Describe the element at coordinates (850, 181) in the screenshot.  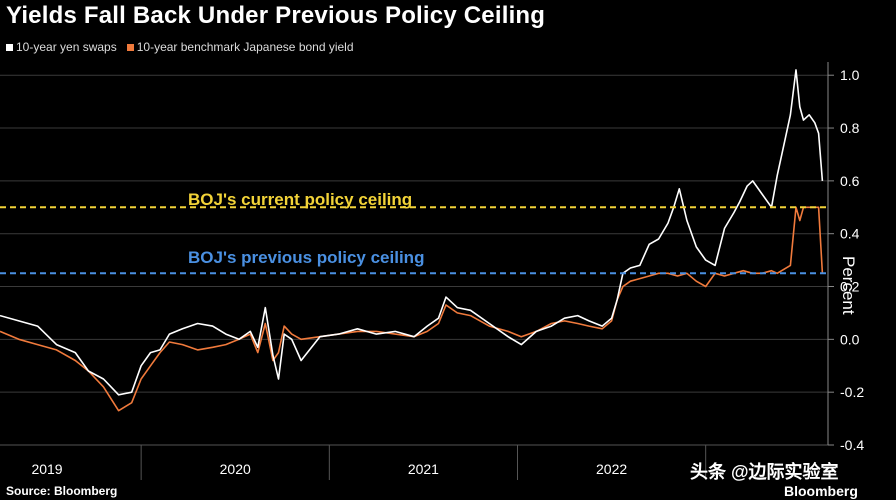
I see `y-tick-label-5: 0.6` at that location.